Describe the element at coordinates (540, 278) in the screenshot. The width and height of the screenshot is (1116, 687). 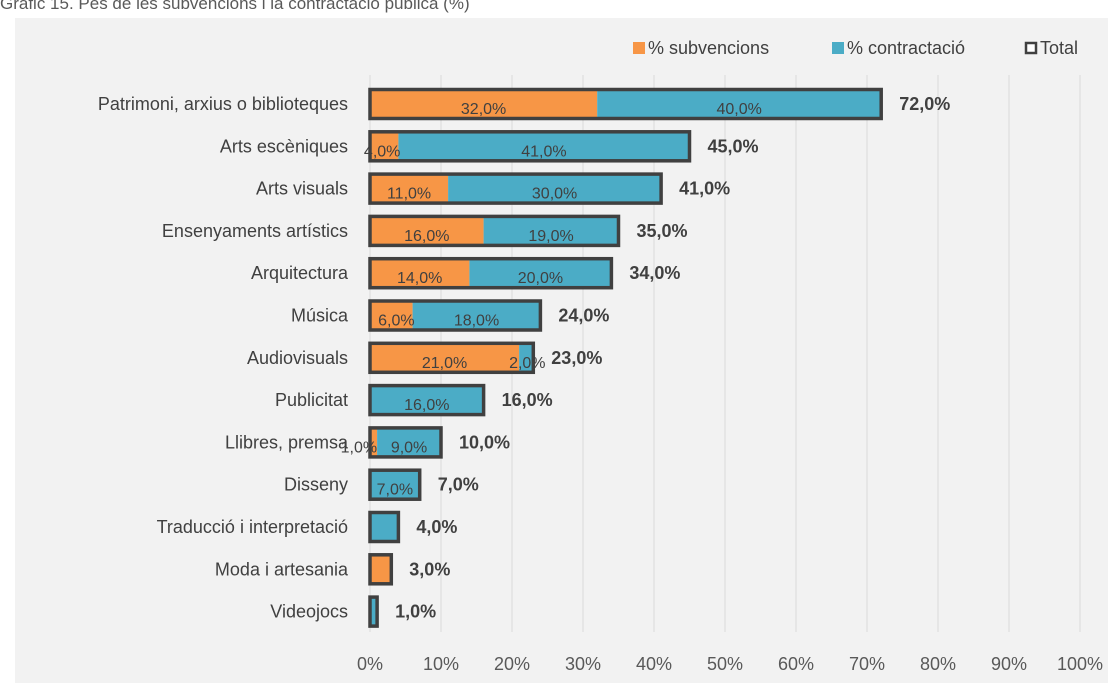
I see `data-label-contractacio: 20,0%` at that location.